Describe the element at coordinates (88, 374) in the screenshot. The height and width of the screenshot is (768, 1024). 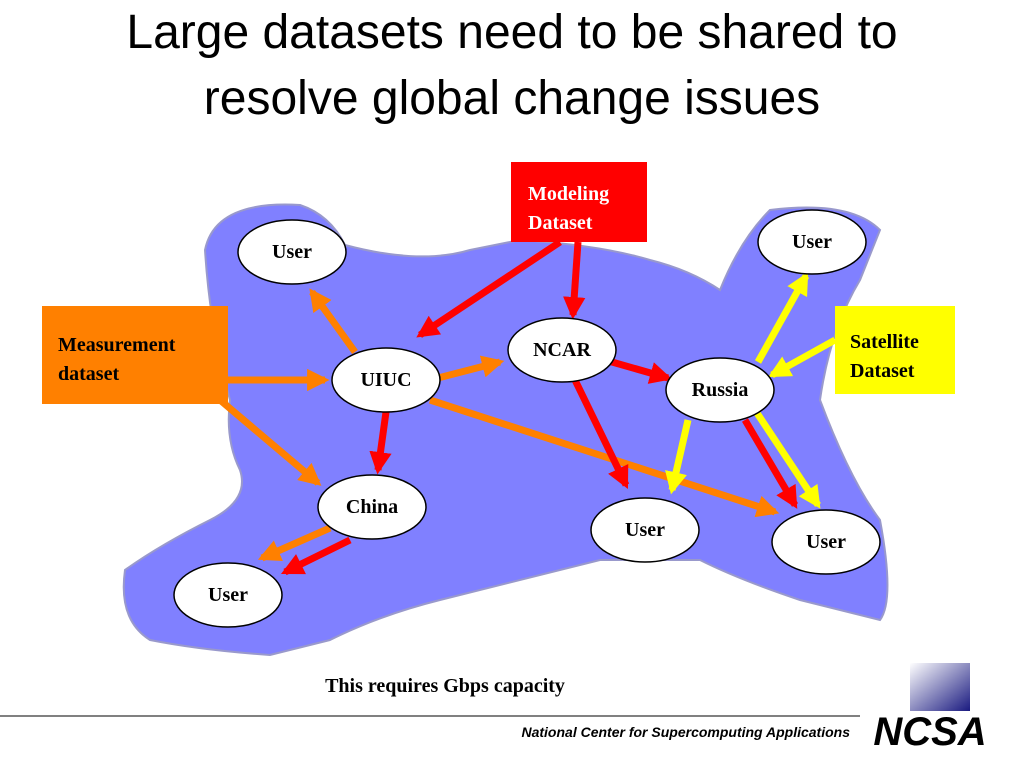
I see `source-label: dataset` at that location.